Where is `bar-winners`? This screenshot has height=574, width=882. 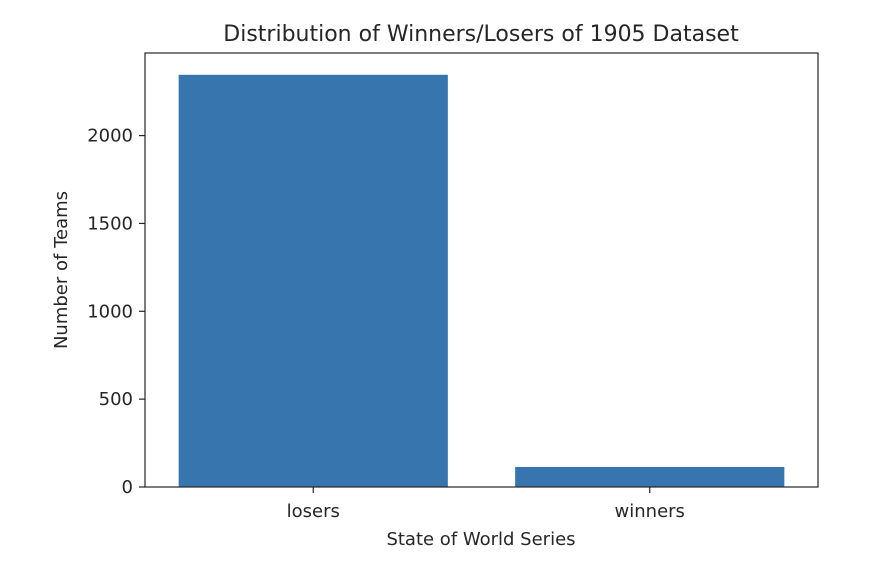
bar-winners is located at coordinates (650, 476).